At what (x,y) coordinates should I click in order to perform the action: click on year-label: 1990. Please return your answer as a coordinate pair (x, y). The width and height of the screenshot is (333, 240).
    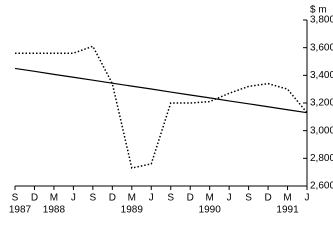
    Looking at the image, I should click on (210, 210).